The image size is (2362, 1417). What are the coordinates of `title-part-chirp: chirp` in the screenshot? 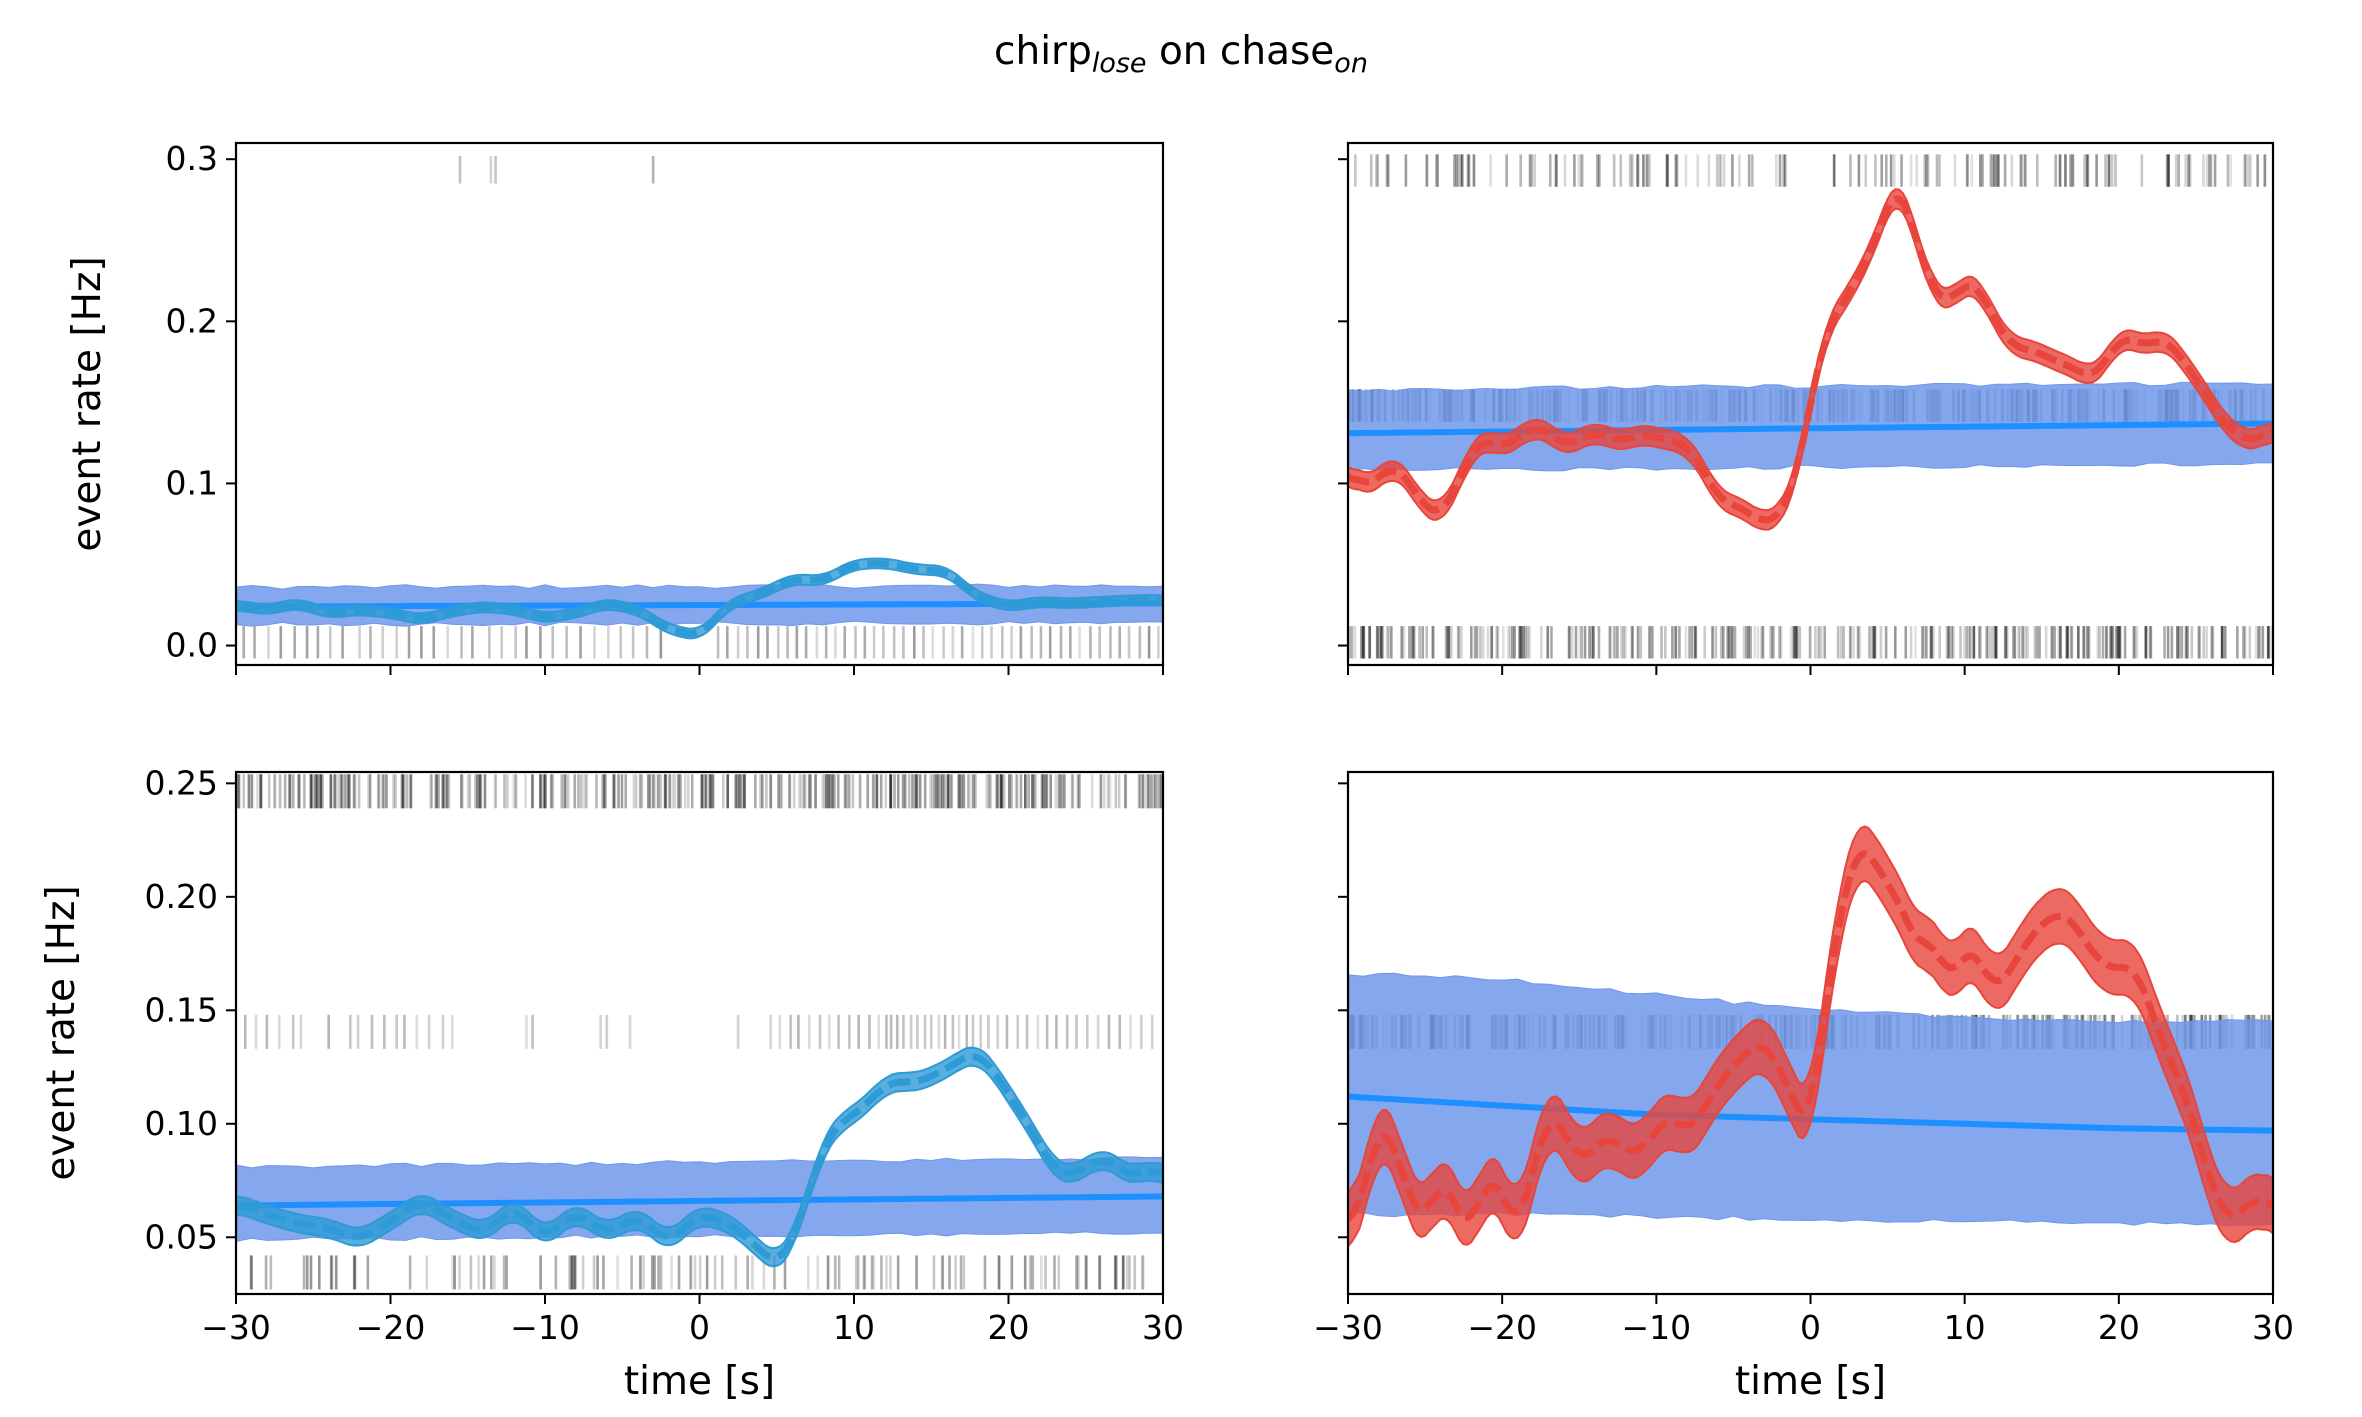 It's located at (1043, 51).